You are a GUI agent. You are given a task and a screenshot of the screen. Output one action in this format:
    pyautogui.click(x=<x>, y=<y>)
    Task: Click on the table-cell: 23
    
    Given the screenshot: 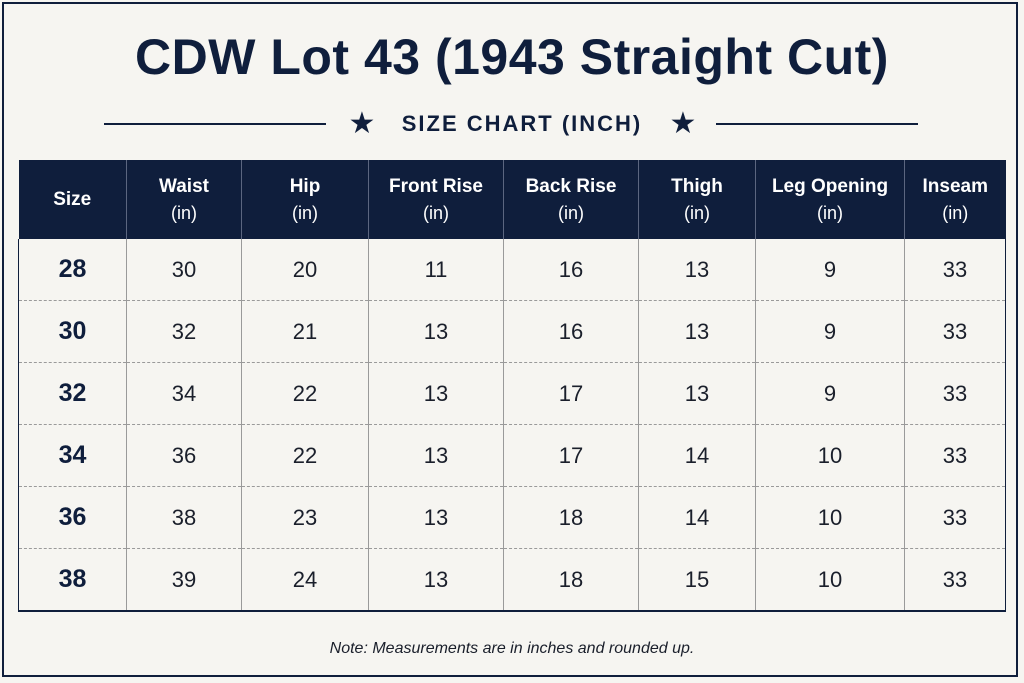 What is the action you would take?
    pyautogui.click(x=305, y=517)
    